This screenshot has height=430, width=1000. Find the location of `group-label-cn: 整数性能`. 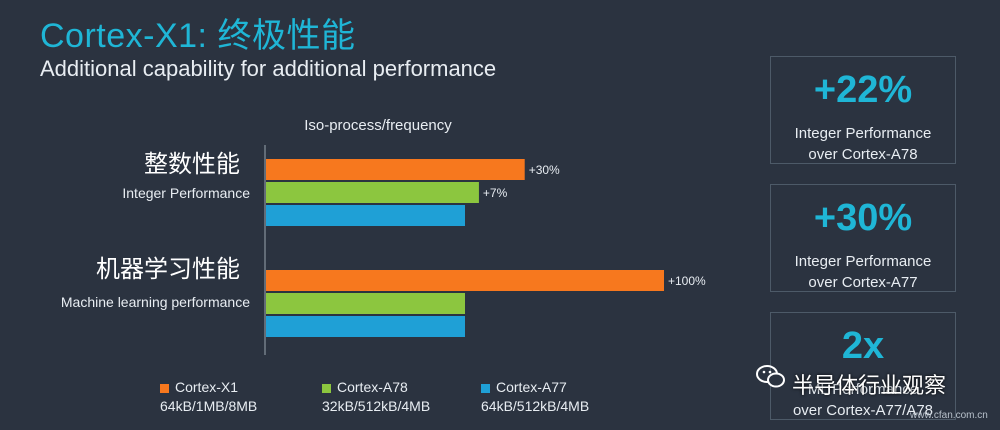

group-label-cn: 整数性能 is located at coordinates (192, 164).